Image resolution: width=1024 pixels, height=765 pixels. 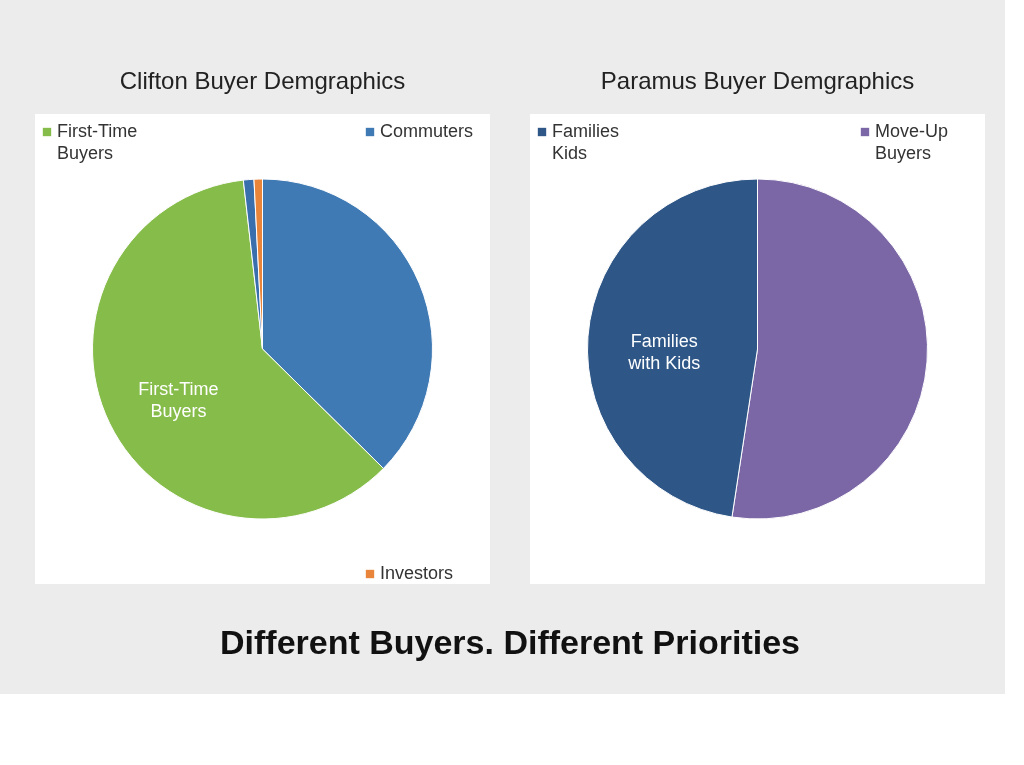 What do you see at coordinates (97, 142) in the screenshot?
I see `legend-label: First-Time Buyers` at bounding box center [97, 142].